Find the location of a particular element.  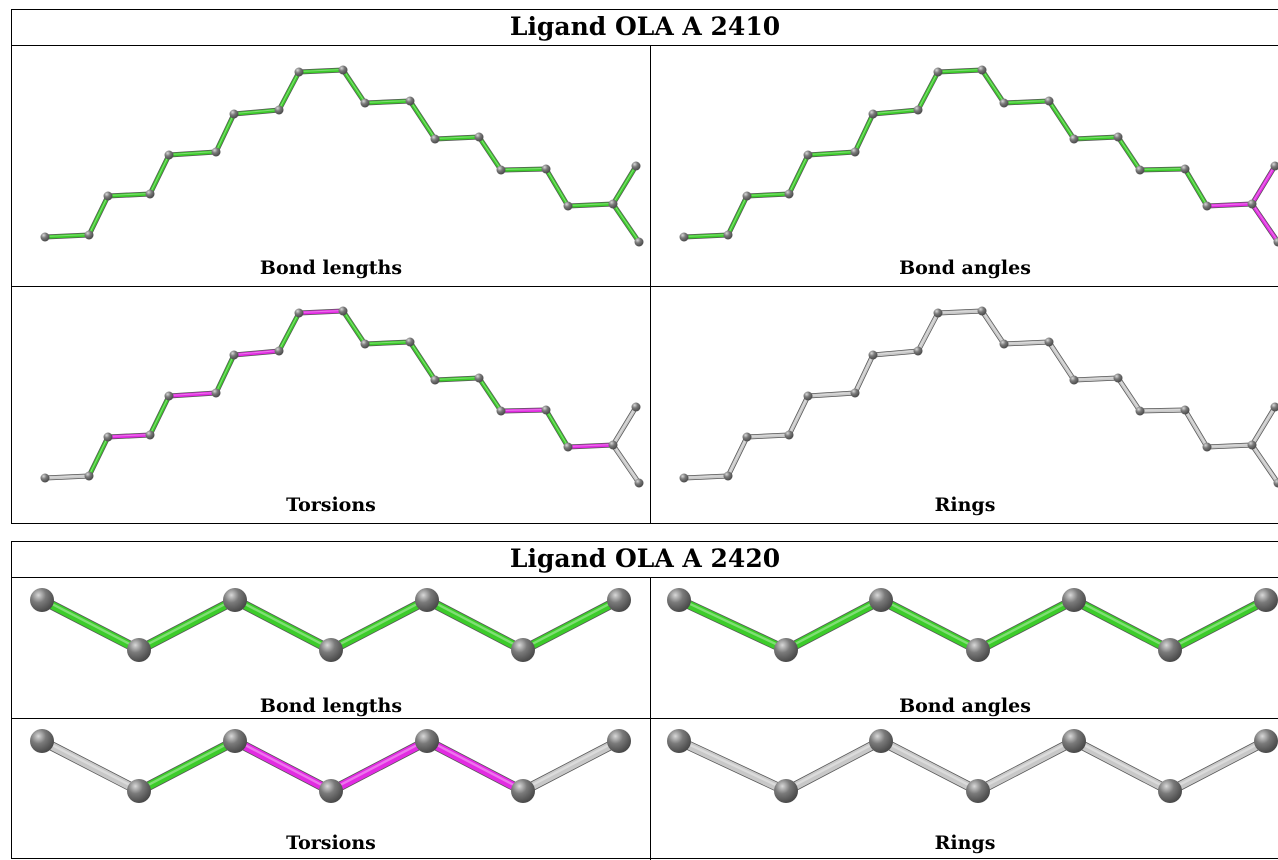

rings-cell: Rings is located at coordinates (964, 789).